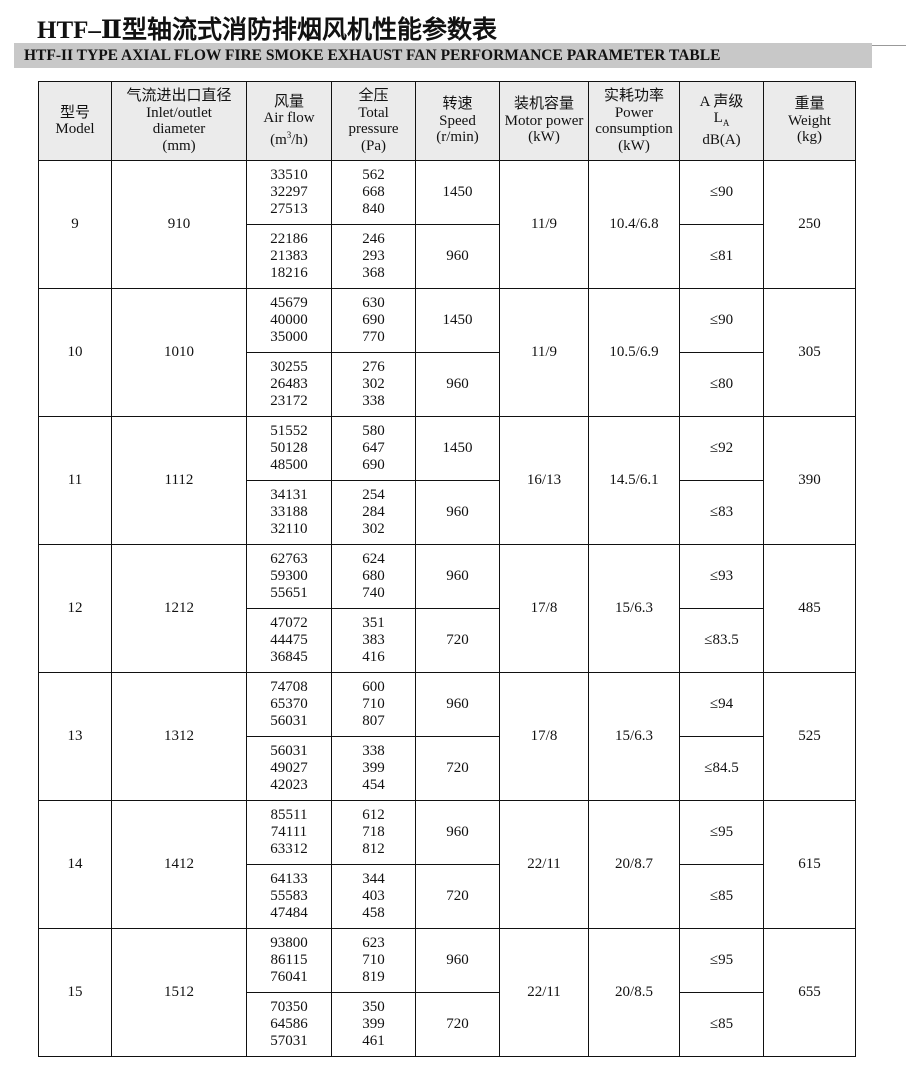 The image size is (906, 1083). Describe the element at coordinates (373, 977) in the screenshot. I see `pressure-value: 819` at that location.